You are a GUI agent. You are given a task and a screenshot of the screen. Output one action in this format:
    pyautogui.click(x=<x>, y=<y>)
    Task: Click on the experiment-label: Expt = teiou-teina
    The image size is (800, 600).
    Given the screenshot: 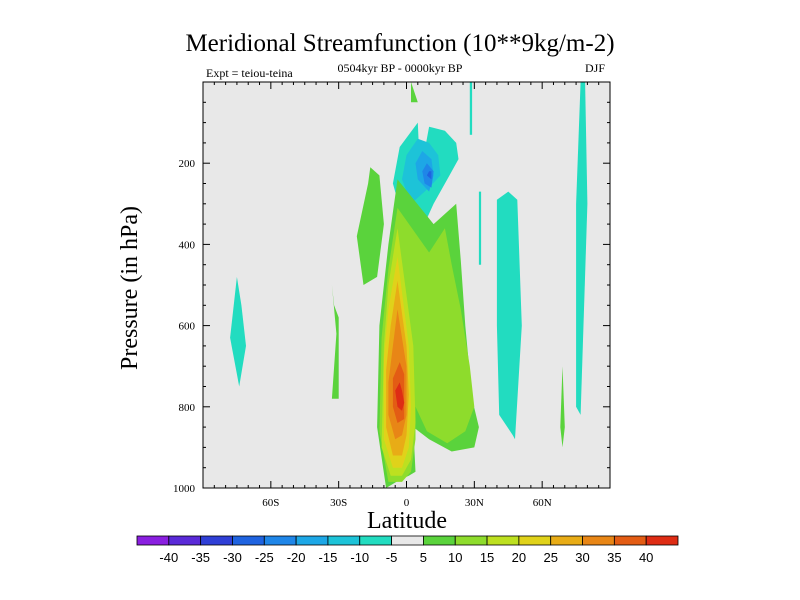 What is the action you would take?
    pyautogui.click(x=249, y=73)
    